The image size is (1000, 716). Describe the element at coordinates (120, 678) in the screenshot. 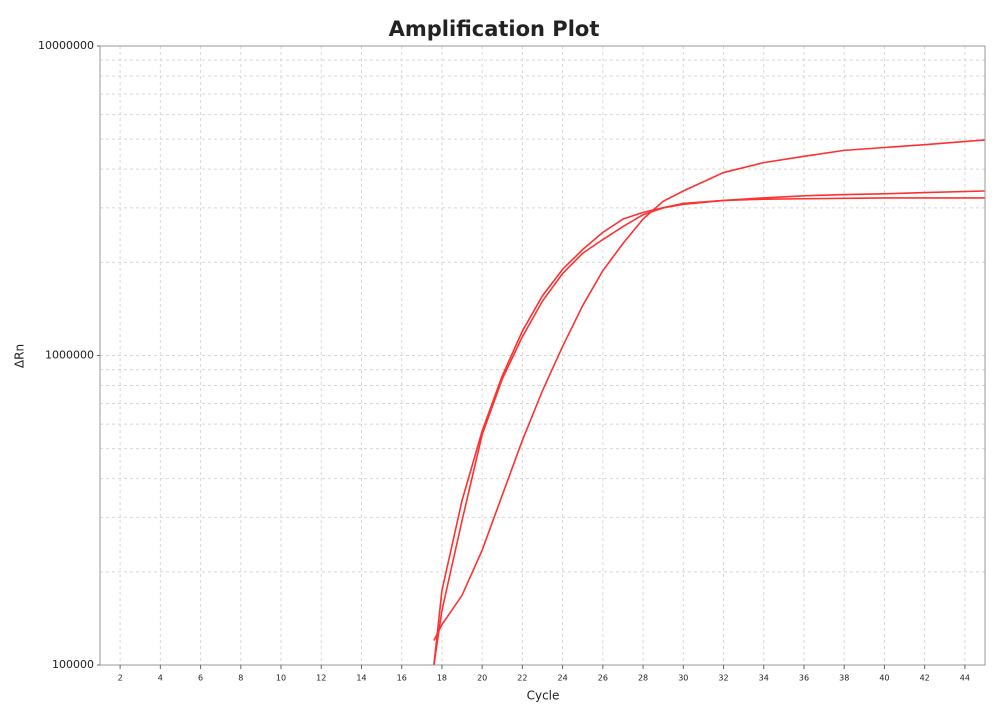

I see `x-tick-label: 2` at that location.